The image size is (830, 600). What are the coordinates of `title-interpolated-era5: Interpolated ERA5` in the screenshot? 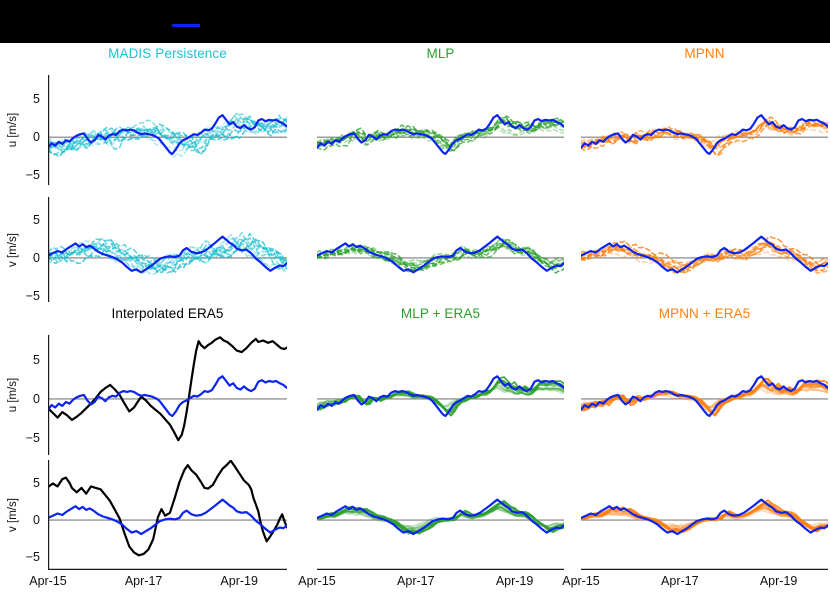 It's located at (167, 313).